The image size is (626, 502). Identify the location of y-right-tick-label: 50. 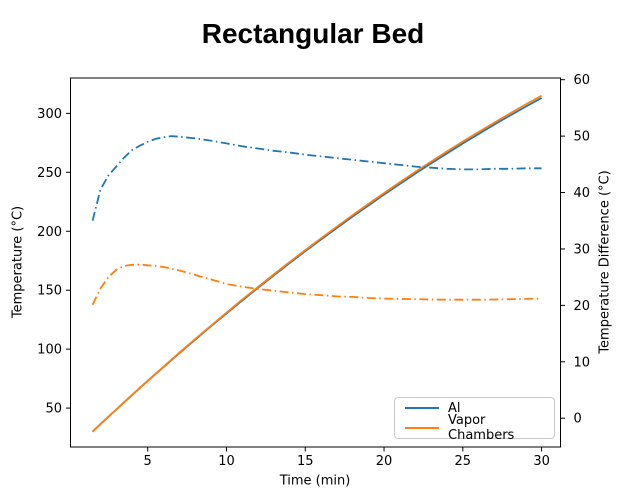
(582, 137).